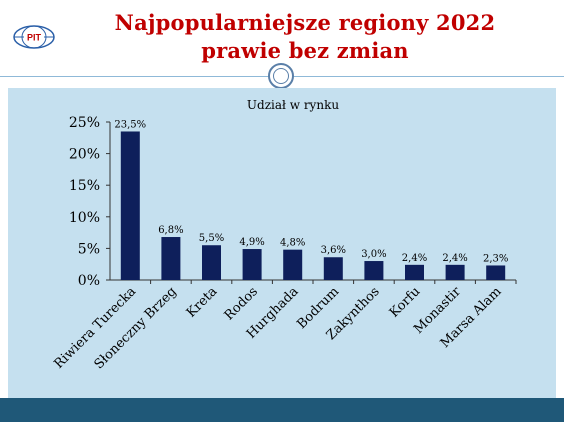 The width and height of the screenshot is (564, 422). I want to click on y-tick-label: 0%, so click(89, 281).